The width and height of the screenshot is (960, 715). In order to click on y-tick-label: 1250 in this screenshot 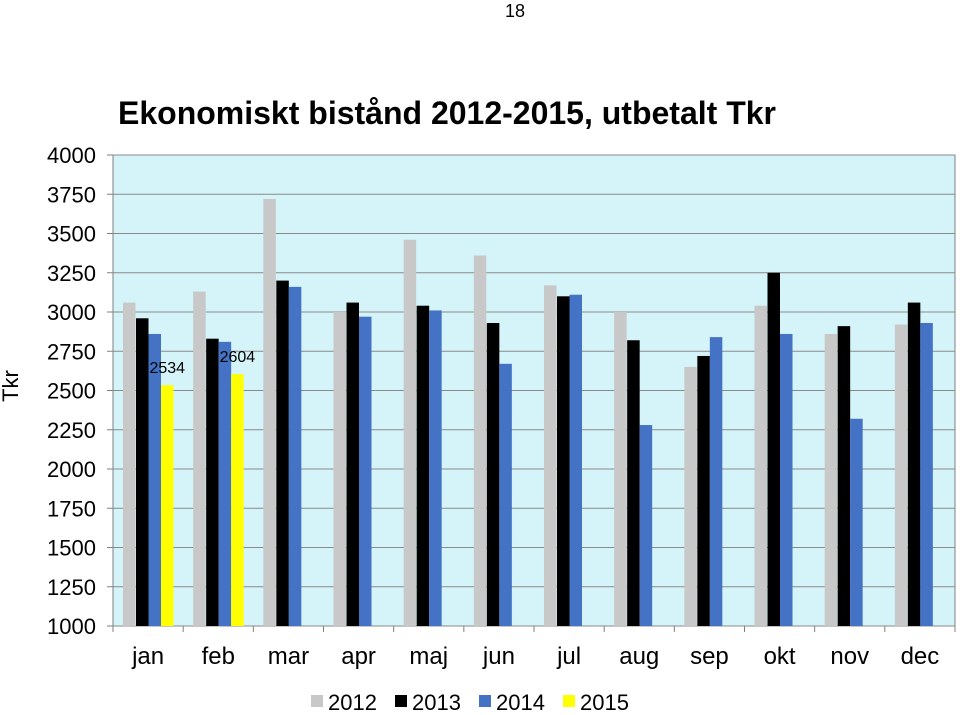, I will do `click(71, 587)`.